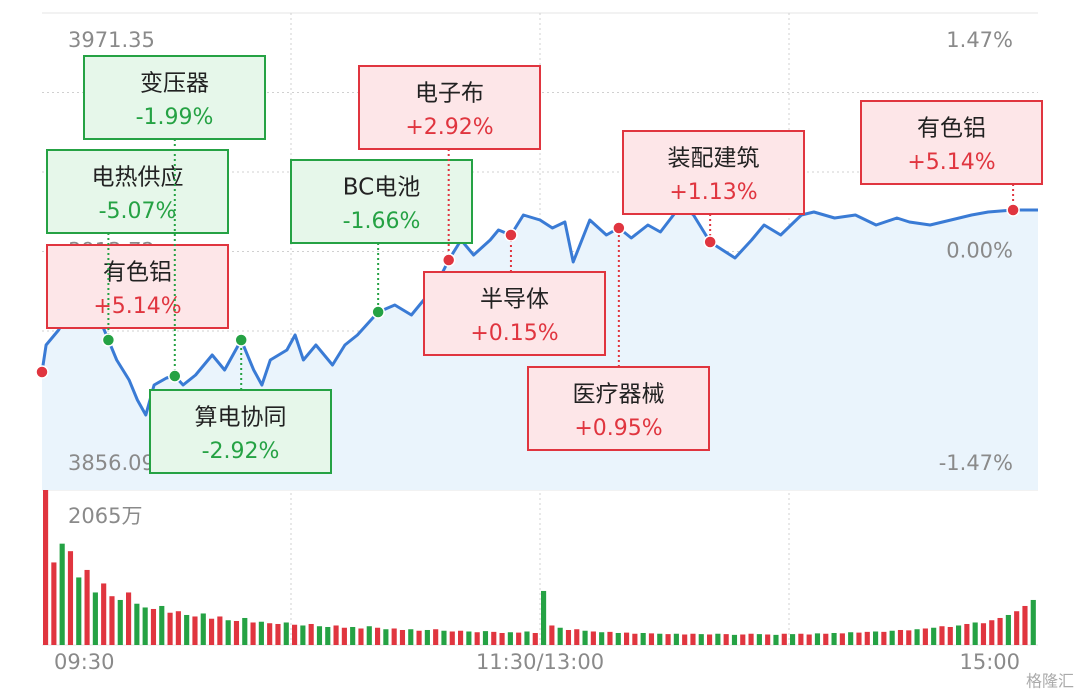 This screenshot has width=1080, height=700. What do you see at coordinates (174, 84) in the screenshot?
I see `annotation-name: 变压器` at bounding box center [174, 84].